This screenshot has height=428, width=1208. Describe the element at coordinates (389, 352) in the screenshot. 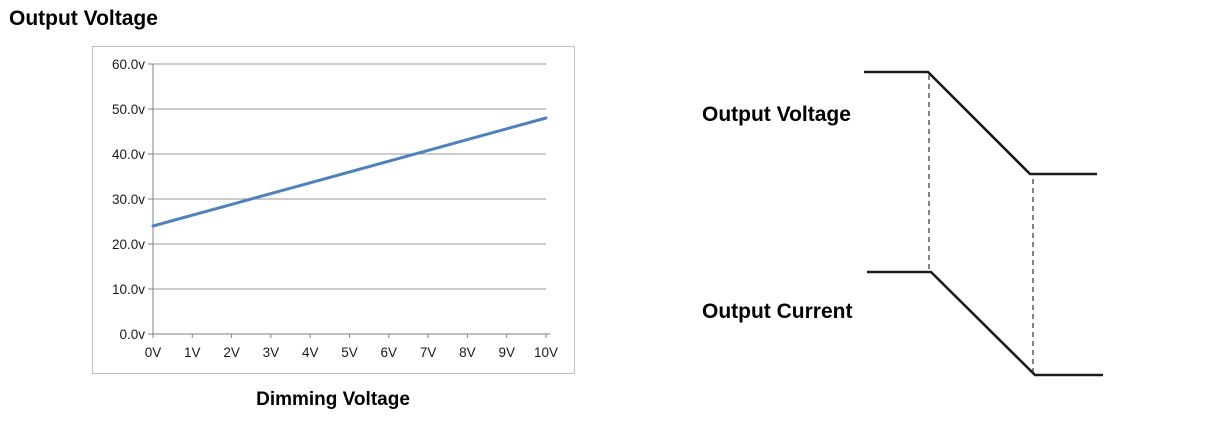

I see `x-tick-label: 6V` at that location.